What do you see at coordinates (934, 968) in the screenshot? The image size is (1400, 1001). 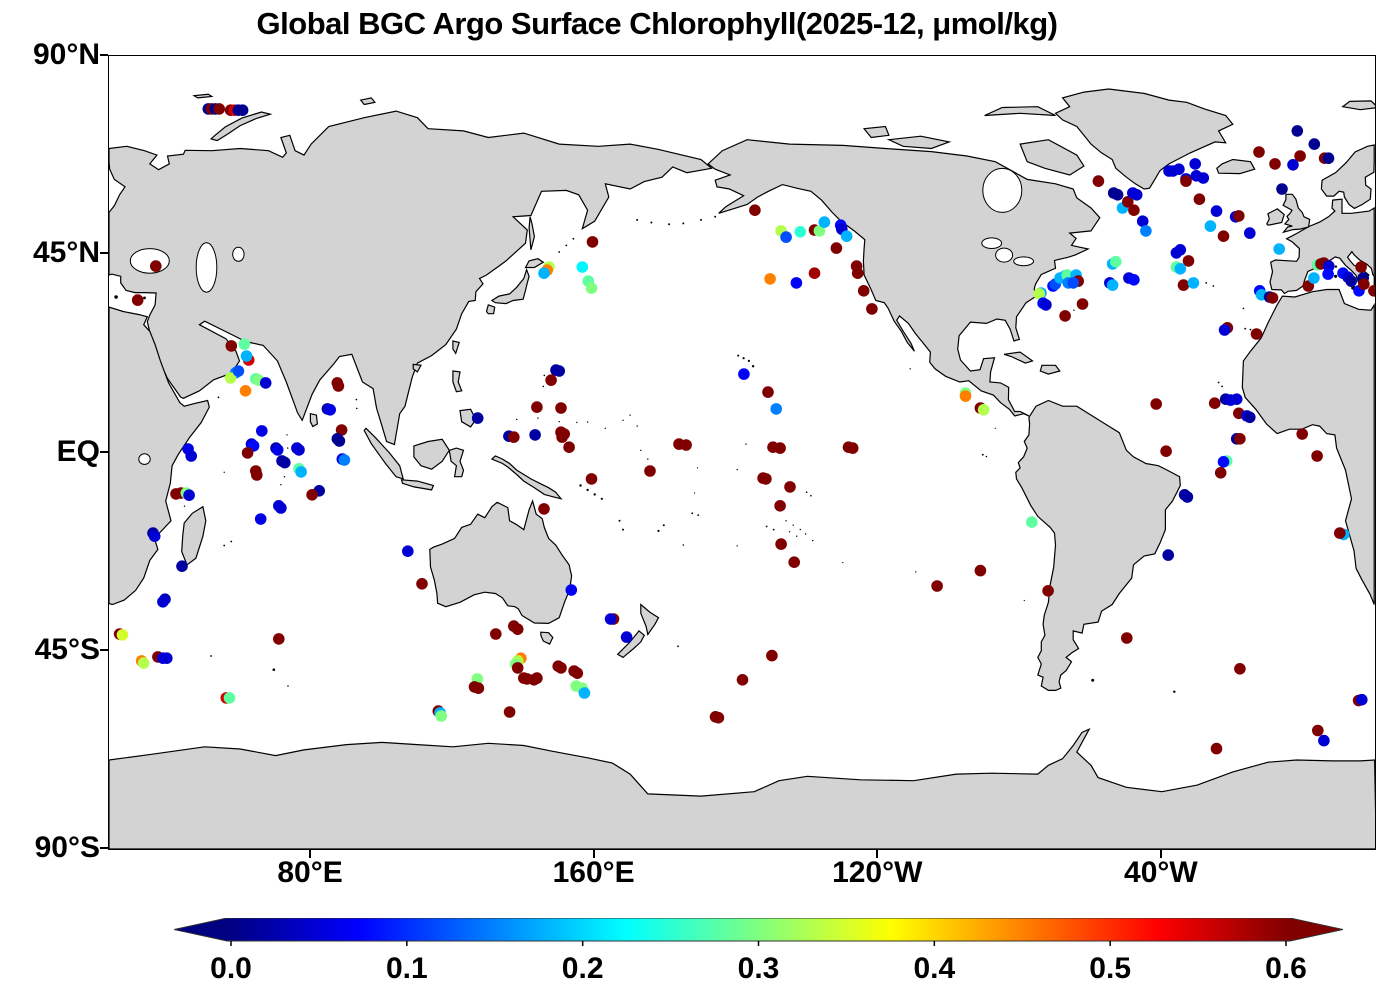 I see `colorbar-tick-label: 0.4` at bounding box center [934, 968].